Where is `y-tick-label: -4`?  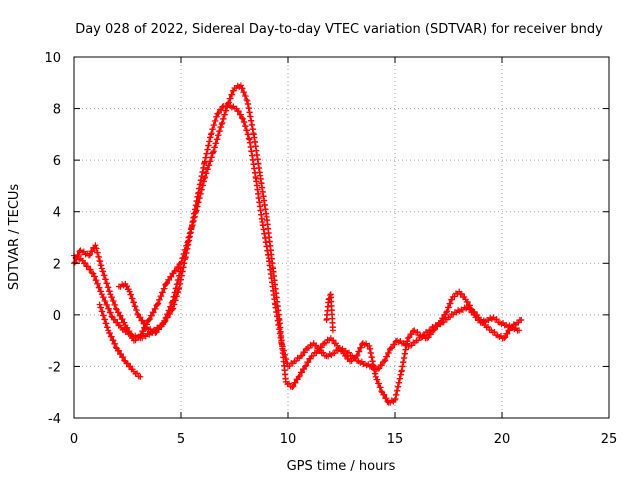 y-tick-label: -4 is located at coordinates (54, 419).